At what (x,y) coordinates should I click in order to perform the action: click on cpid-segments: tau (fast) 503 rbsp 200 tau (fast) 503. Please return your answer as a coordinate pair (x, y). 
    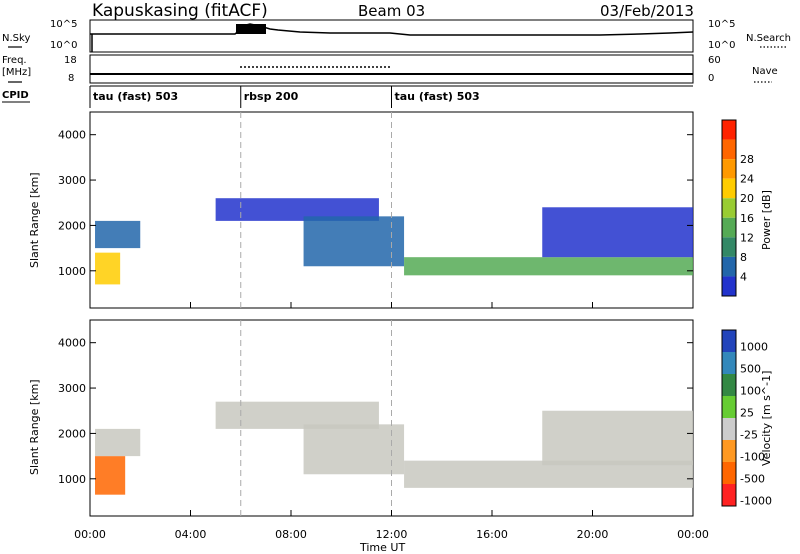
    Looking at the image, I should click on (284, 97).